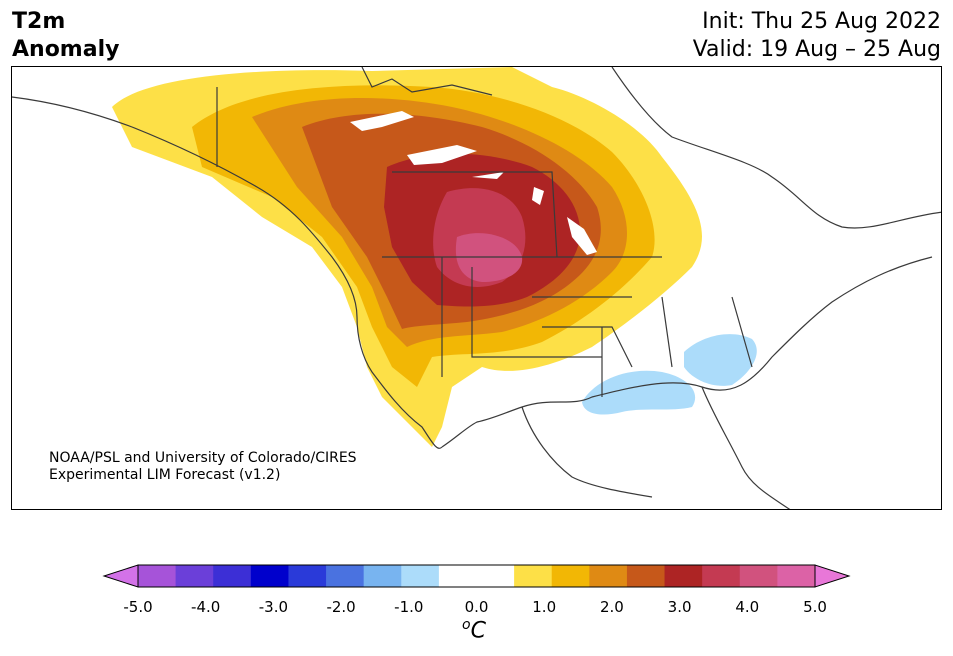 This screenshot has height=656, width=953. I want to click on colorbar, so click(476, 576).